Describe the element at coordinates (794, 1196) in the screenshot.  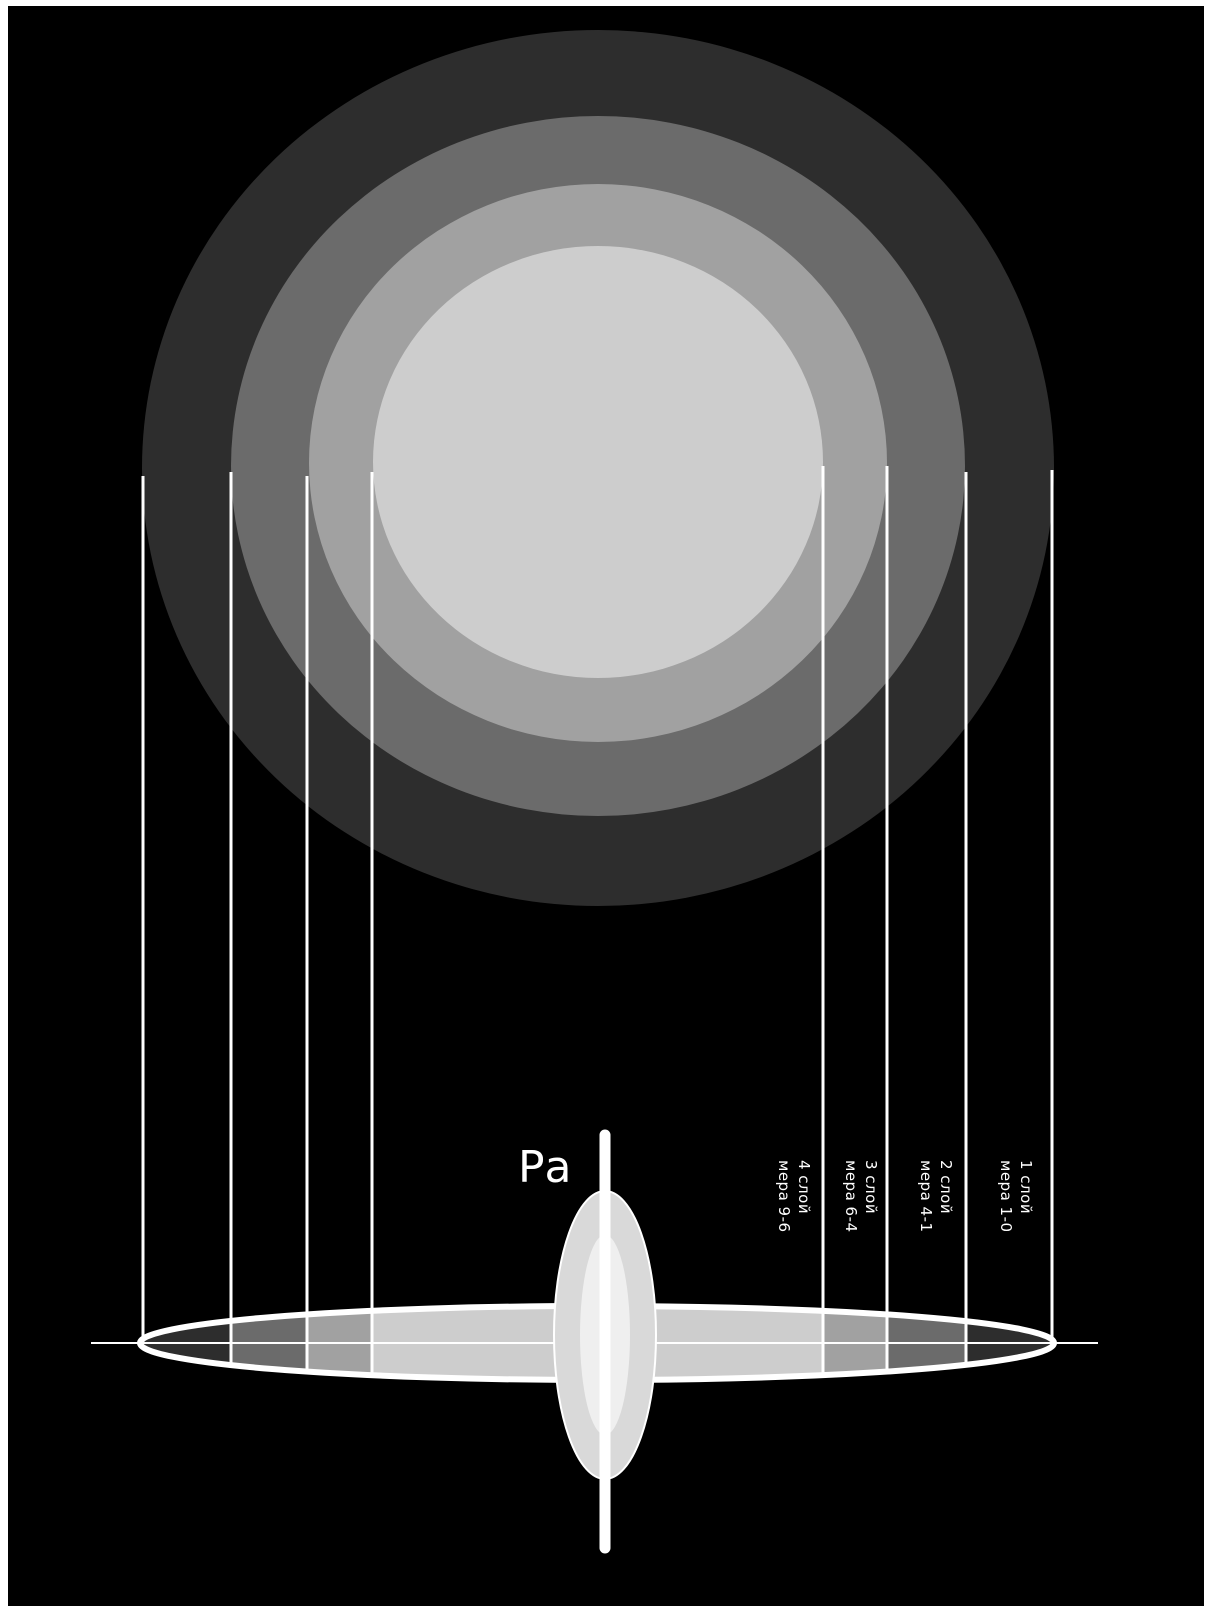
I see `layer-4-label: 4 слой мера 9-6` at that location.